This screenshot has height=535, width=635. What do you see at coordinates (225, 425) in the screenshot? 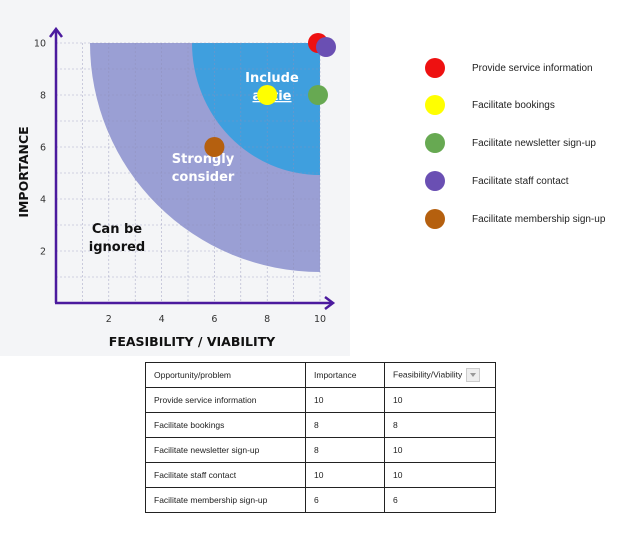
I see `table-cell: Facilitate bookings` at bounding box center [225, 425].